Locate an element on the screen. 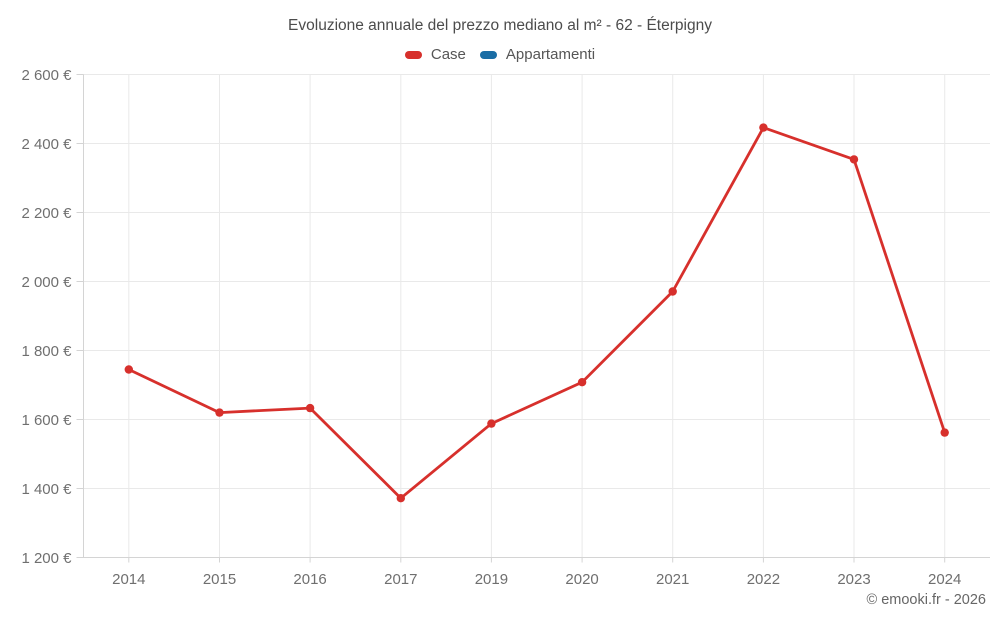 This screenshot has height=625, width=1000. svg-text: 2023 is located at coordinates (853, 579).